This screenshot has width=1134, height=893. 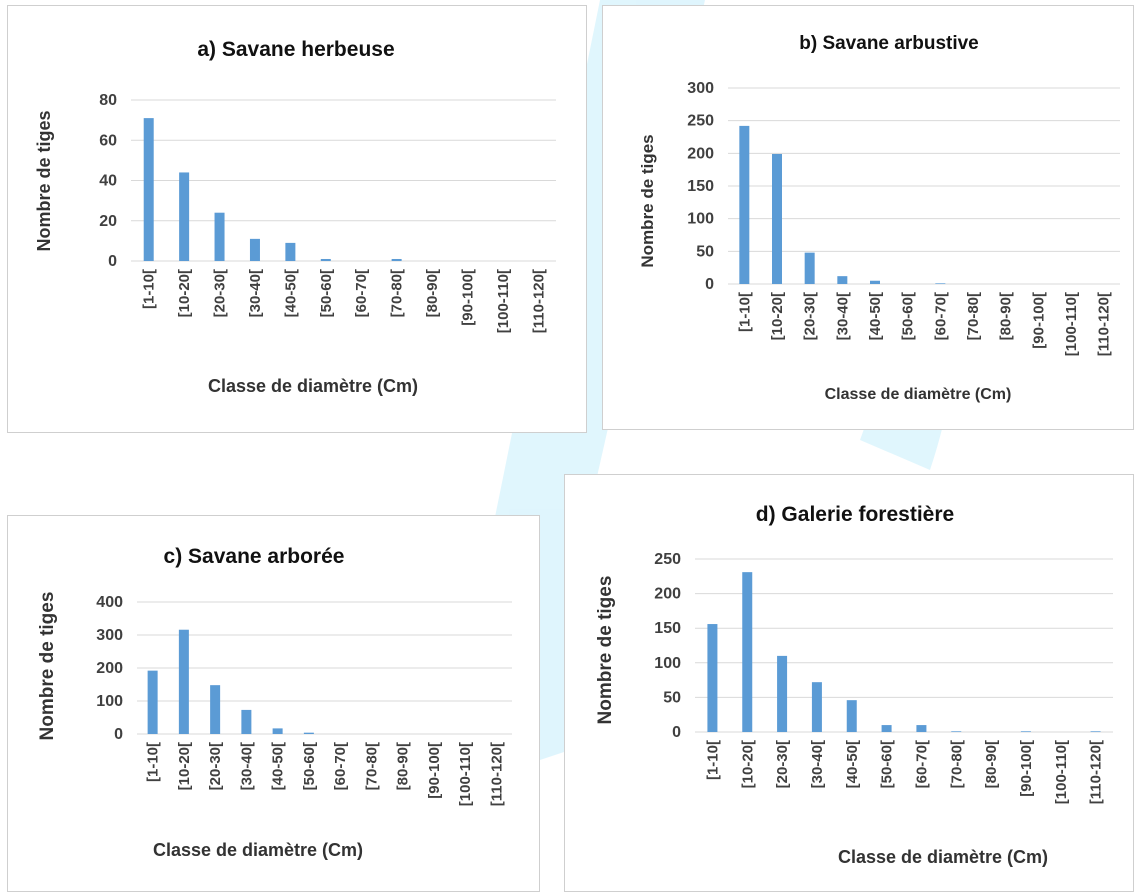 I want to click on chart-title: b) Savane arbustive, so click(x=889, y=43).